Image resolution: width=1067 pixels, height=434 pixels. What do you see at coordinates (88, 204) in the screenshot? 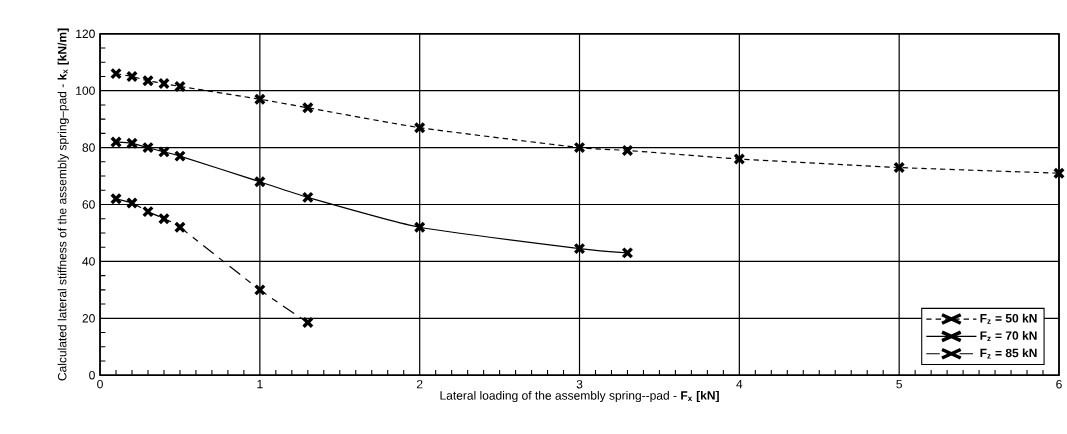
I see `y-tick-label: 60` at bounding box center [88, 204].